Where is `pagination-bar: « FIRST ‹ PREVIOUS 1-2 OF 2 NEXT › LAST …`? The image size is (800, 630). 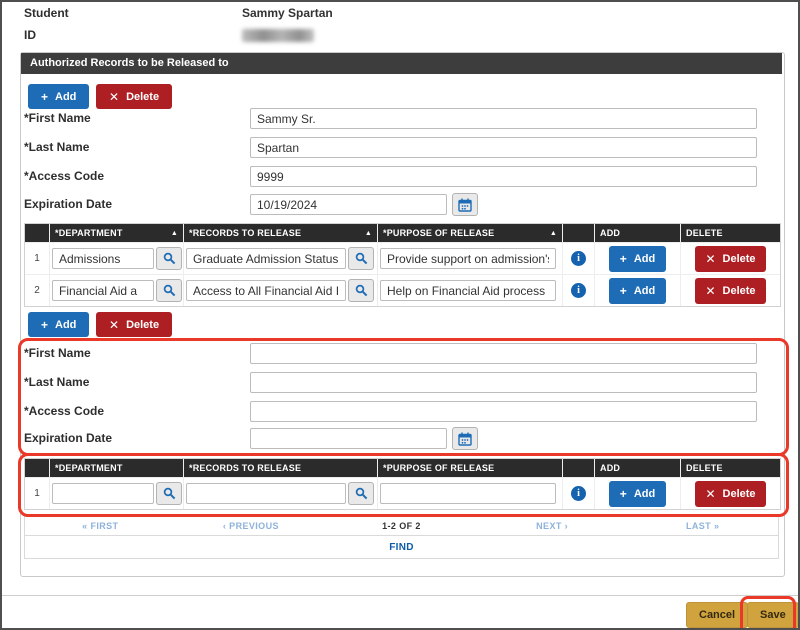 pagination-bar: « FIRST ‹ PREVIOUS 1-2 OF 2 NEXT › LAST … is located at coordinates (401, 525).